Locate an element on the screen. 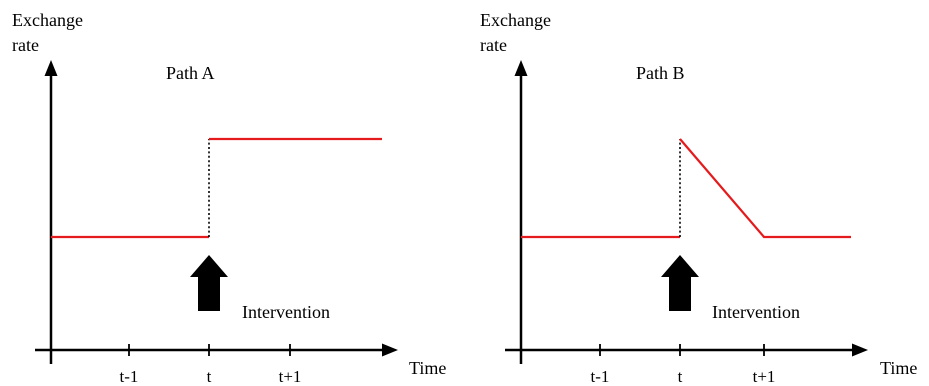  tick-label-t-b: t is located at coordinates (680, 376).